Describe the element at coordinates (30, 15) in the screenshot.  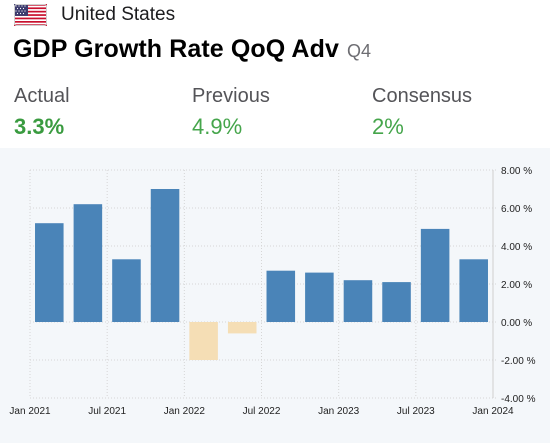
I see `us-flag-icon` at that location.